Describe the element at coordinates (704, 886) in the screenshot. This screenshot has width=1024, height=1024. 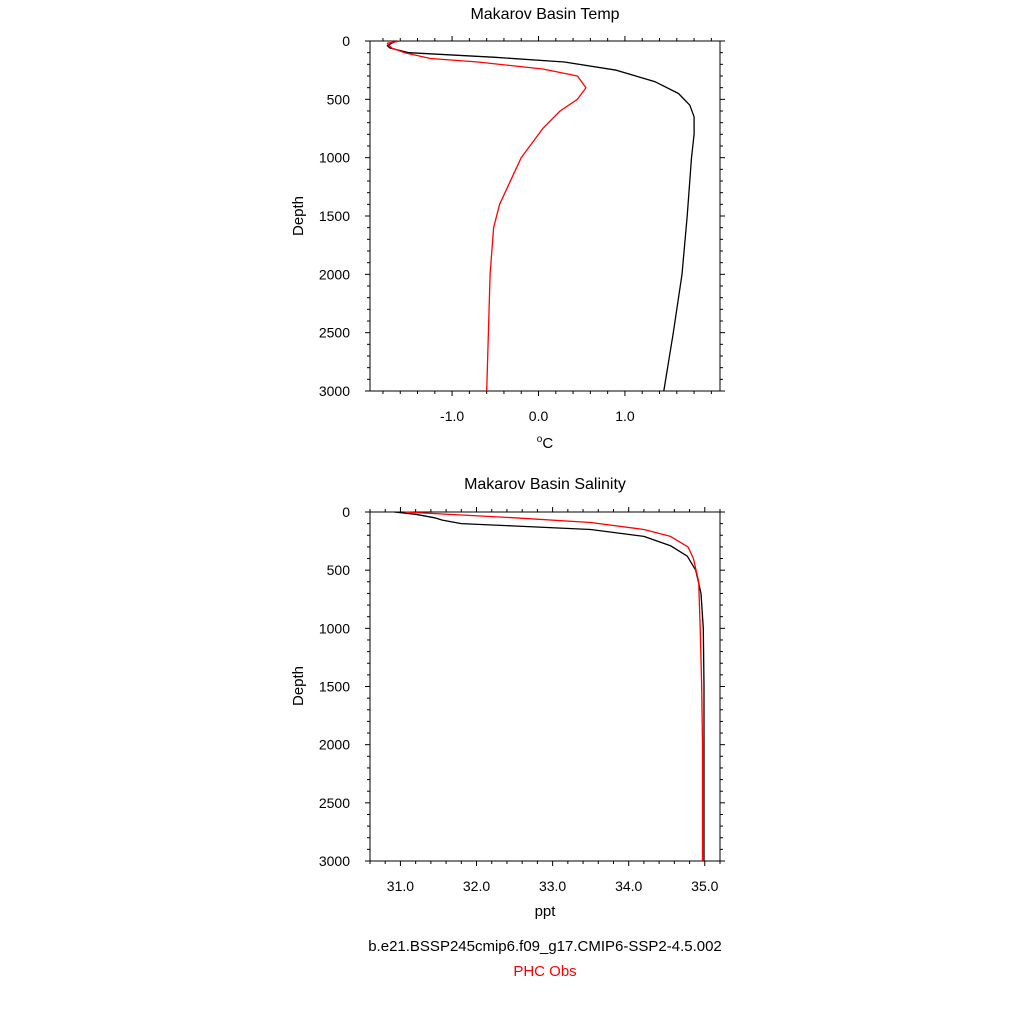
I see `salinity-x-tick-label: 35.0` at that location.